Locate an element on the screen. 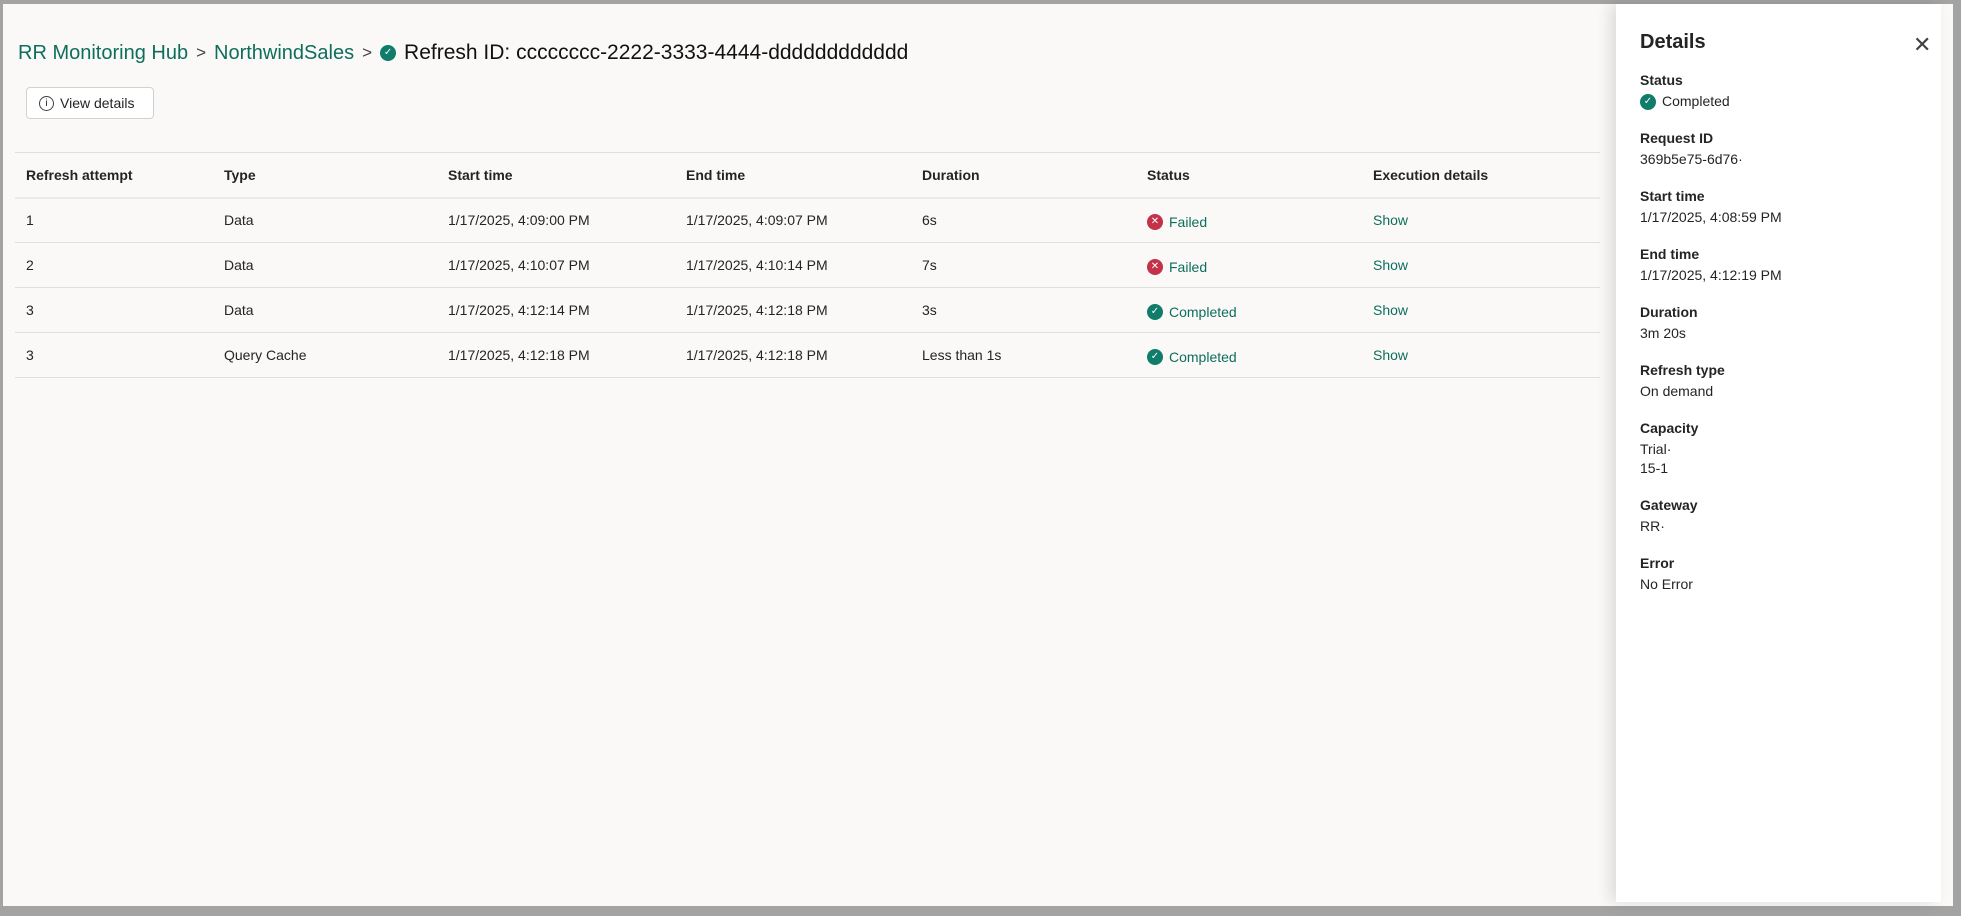  detail-label: End time is located at coordinates (1670, 254).